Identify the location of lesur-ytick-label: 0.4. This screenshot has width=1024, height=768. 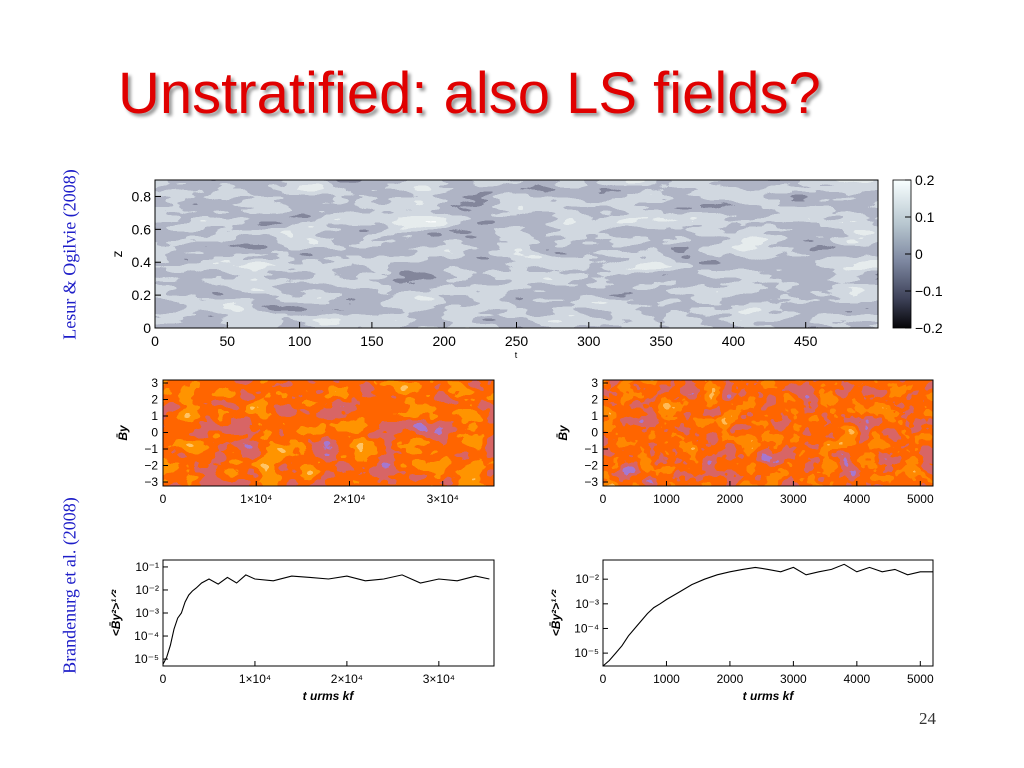
(142, 262).